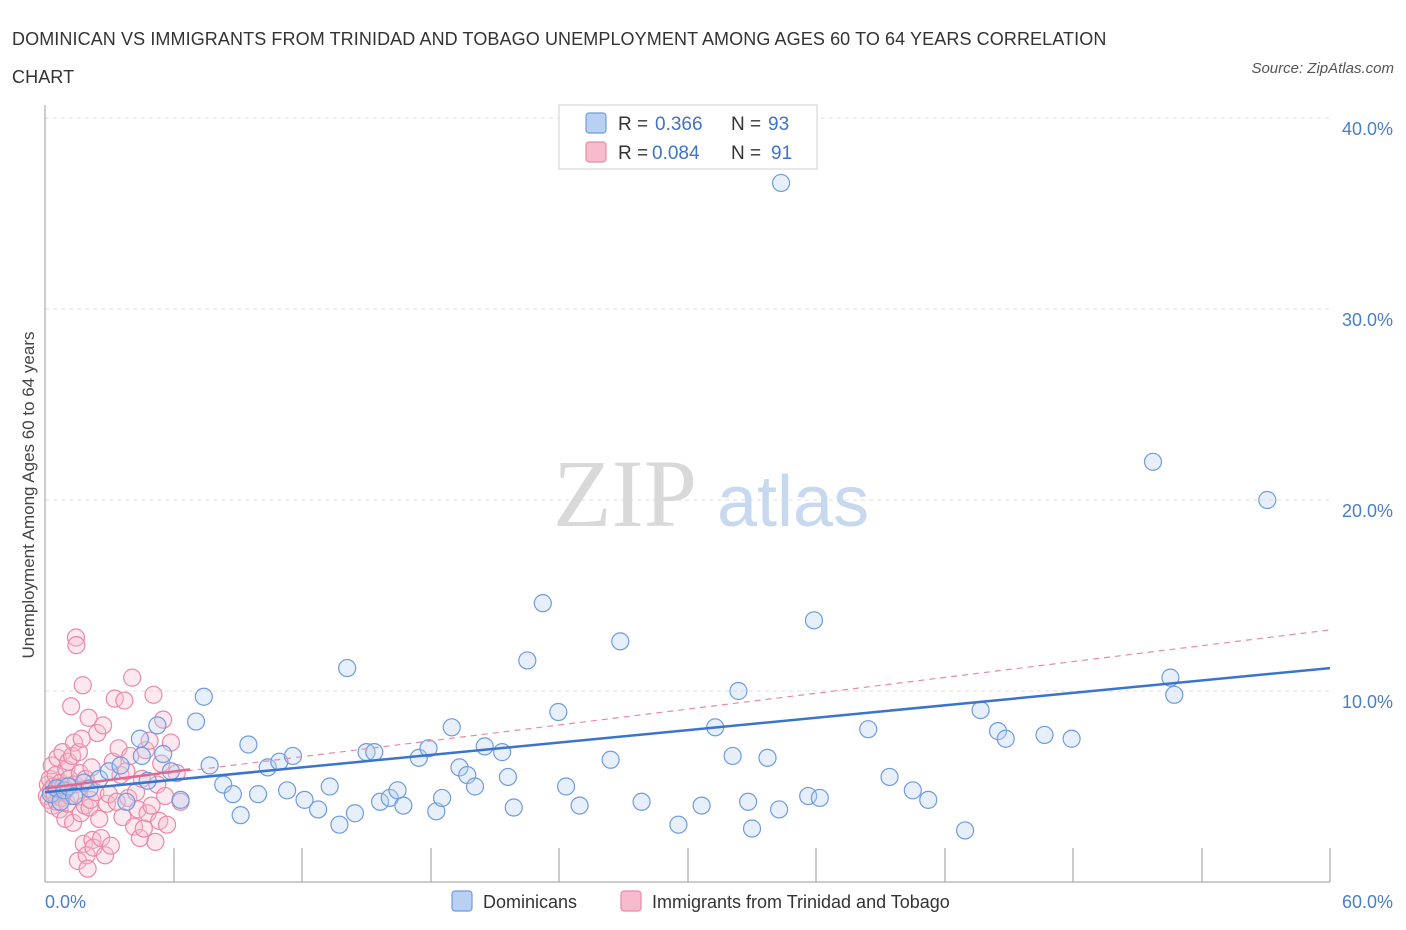 Image resolution: width=1406 pixels, height=930 pixels. What do you see at coordinates (781, 153) in the screenshot?
I see `legend-pink-n-value: 91` at bounding box center [781, 153].